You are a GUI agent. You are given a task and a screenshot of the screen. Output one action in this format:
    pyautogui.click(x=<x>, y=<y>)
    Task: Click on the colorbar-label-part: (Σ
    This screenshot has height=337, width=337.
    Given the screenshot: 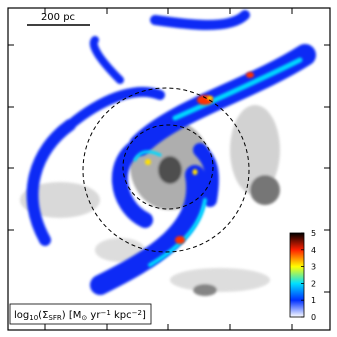 What is the action you would take?
    pyautogui.click(x=43, y=315)
    